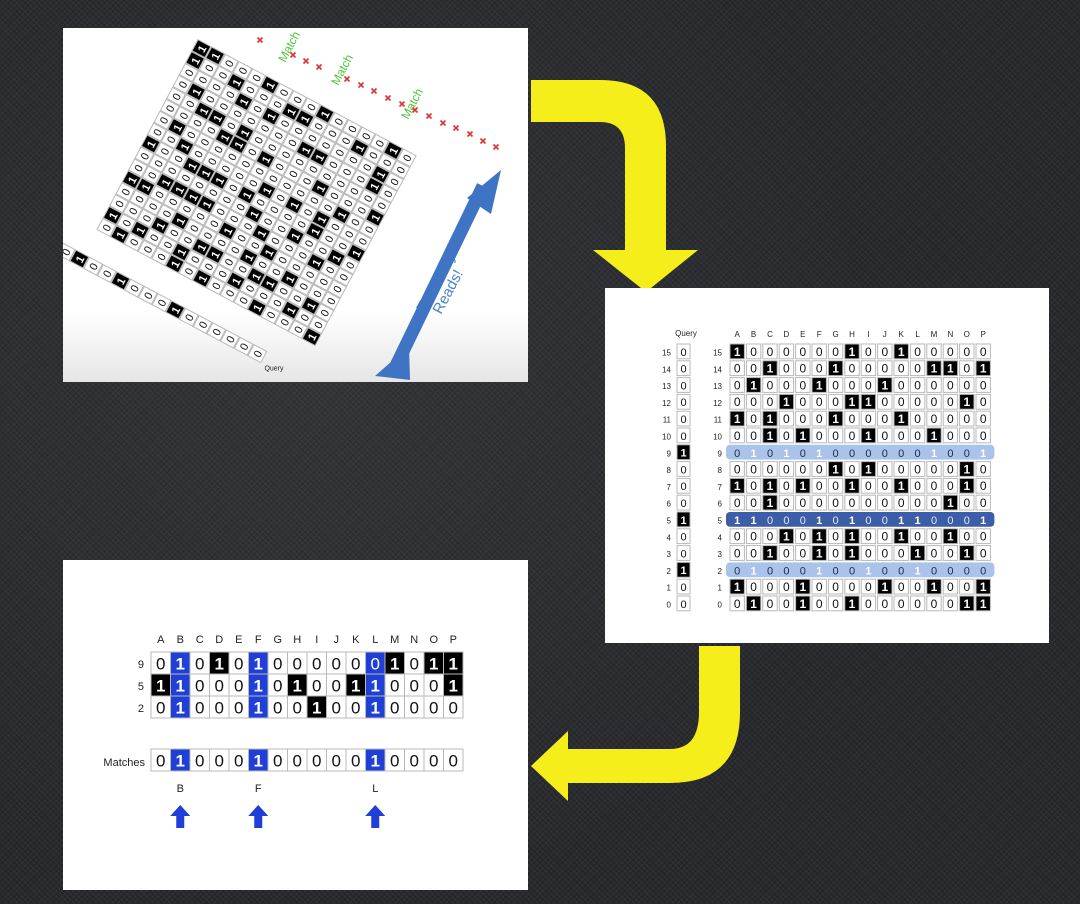 Image resolution: width=1080 pixels, height=904 pixels. I want to click on row-bit: 0, so click(394, 685).